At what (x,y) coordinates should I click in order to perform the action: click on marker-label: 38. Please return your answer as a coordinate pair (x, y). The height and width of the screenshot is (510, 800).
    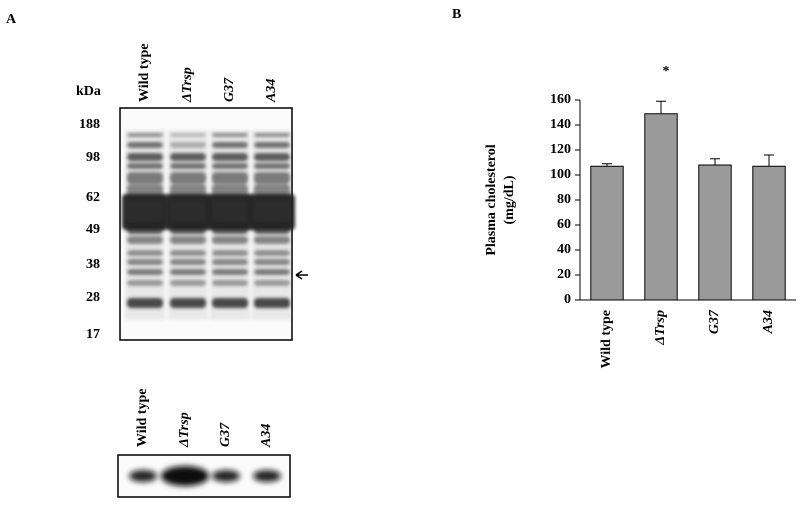
    Looking at the image, I should click on (93, 264).